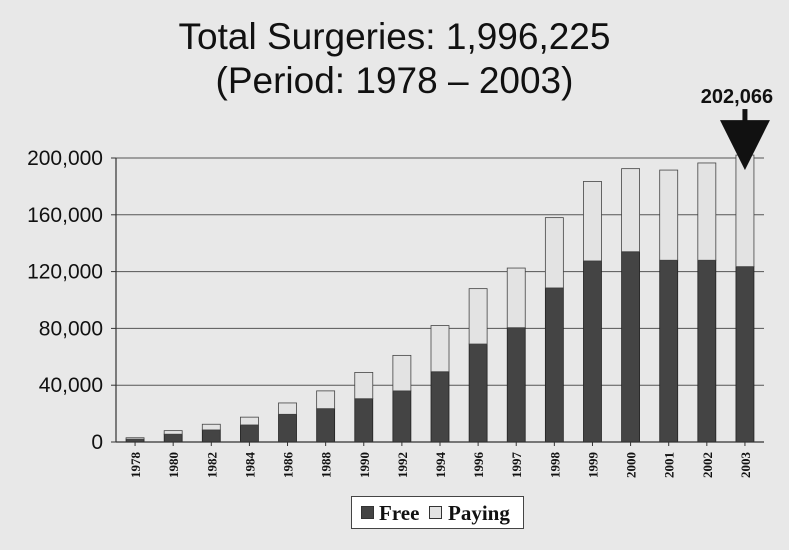 The image size is (789, 550). Describe the element at coordinates (65, 272) in the screenshot. I see `y-tick-label: 120,000` at that location.